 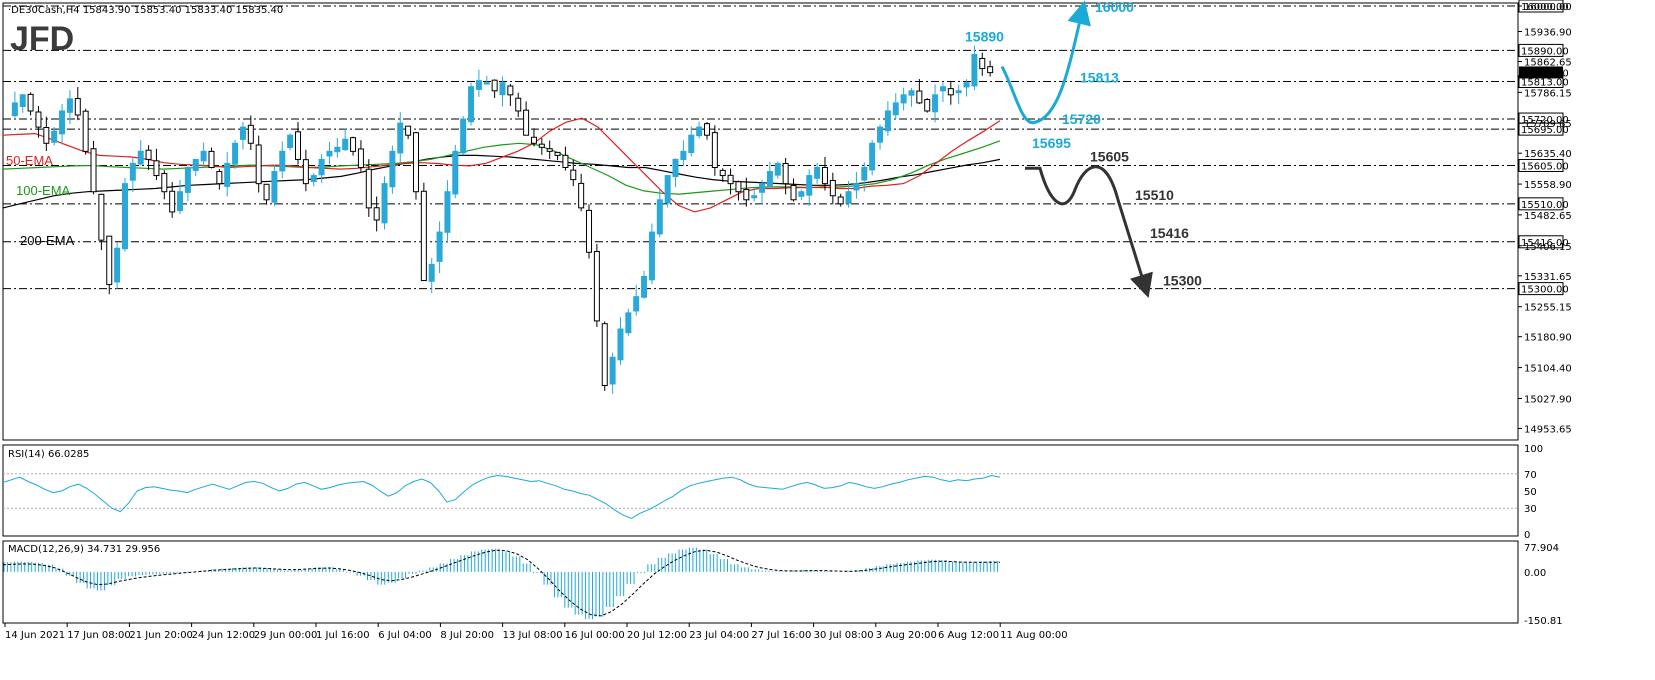 I want to click on price-tick-label: 15635.40, so click(x=1548, y=154).